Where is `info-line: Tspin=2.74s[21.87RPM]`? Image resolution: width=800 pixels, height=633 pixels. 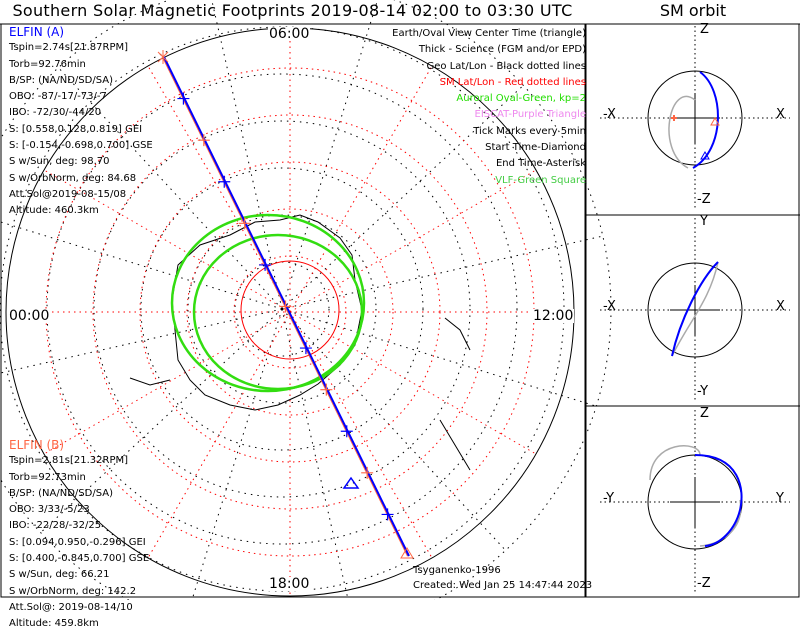 info-line: Tspin=2.74s[21.87RPM] is located at coordinates (69, 48).